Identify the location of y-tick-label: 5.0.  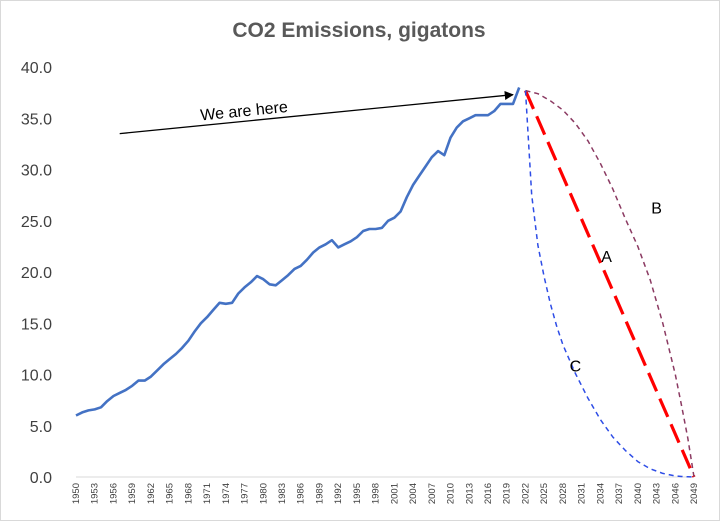
(41, 427).